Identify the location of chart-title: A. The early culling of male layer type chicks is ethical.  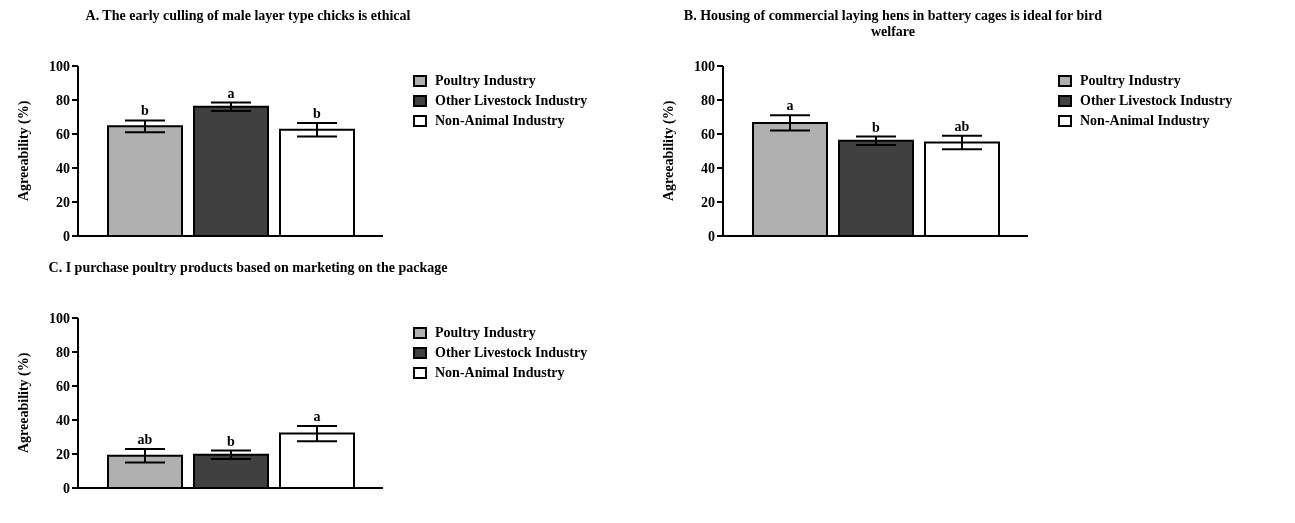
(248, 16).